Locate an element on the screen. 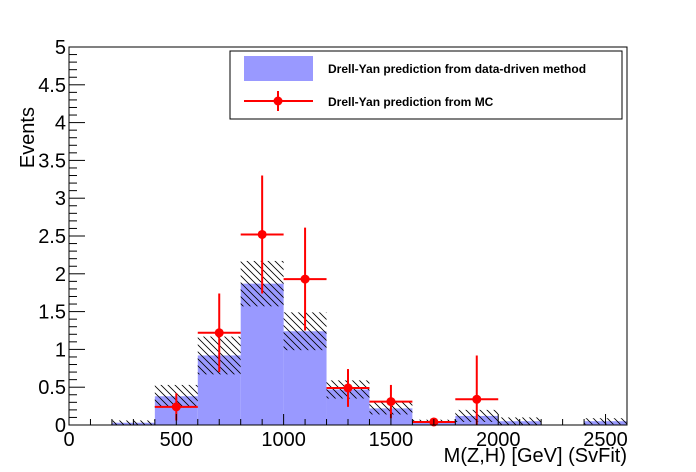 The width and height of the screenshot is (696, 472). y-tick-label: 1.5 is located at coordinates (52, 313).